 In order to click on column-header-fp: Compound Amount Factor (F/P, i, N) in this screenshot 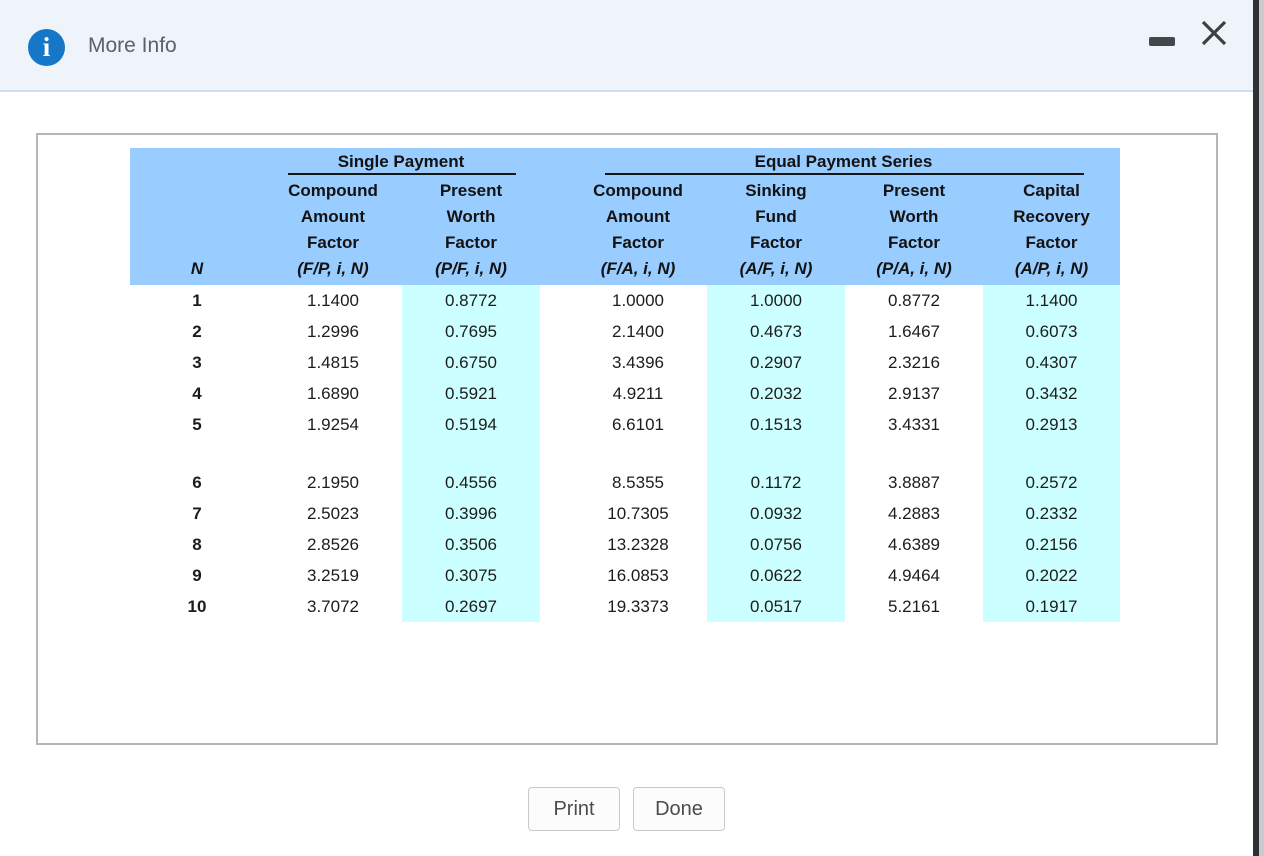, I will do `click(333, 231)`.